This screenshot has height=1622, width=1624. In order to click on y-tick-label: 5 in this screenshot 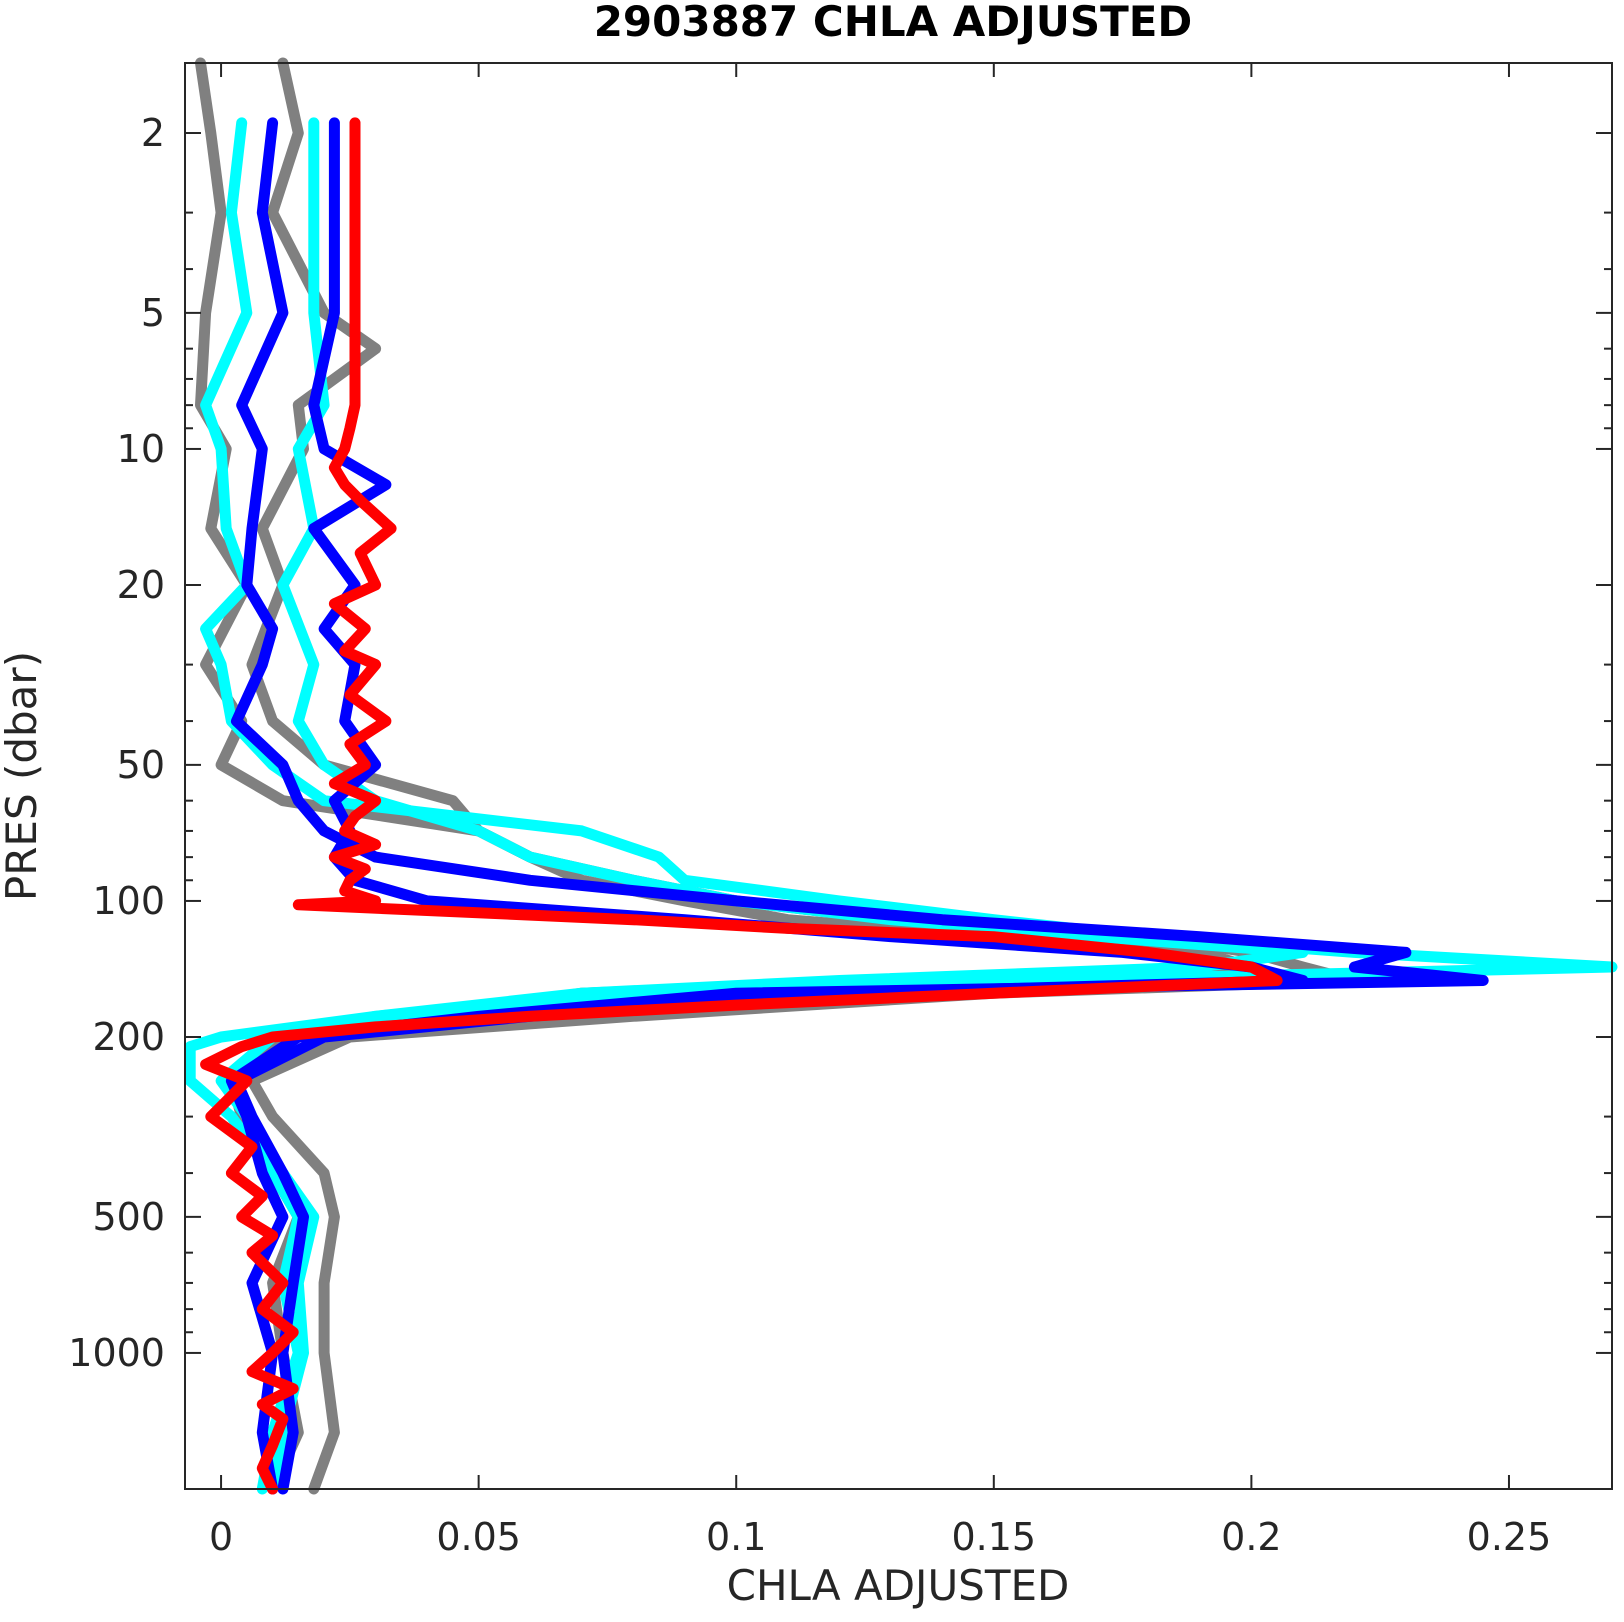, I will do `click(153, 313)`.